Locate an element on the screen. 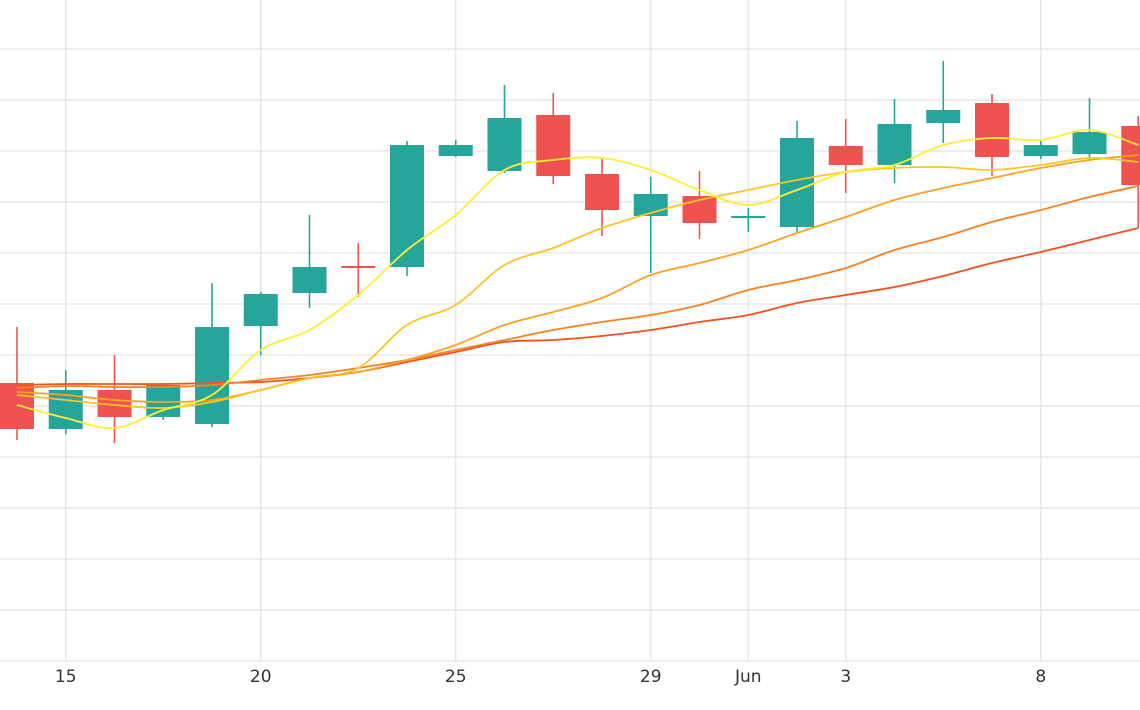  x-tick-label: Jun is located at coordinates (748, 677).